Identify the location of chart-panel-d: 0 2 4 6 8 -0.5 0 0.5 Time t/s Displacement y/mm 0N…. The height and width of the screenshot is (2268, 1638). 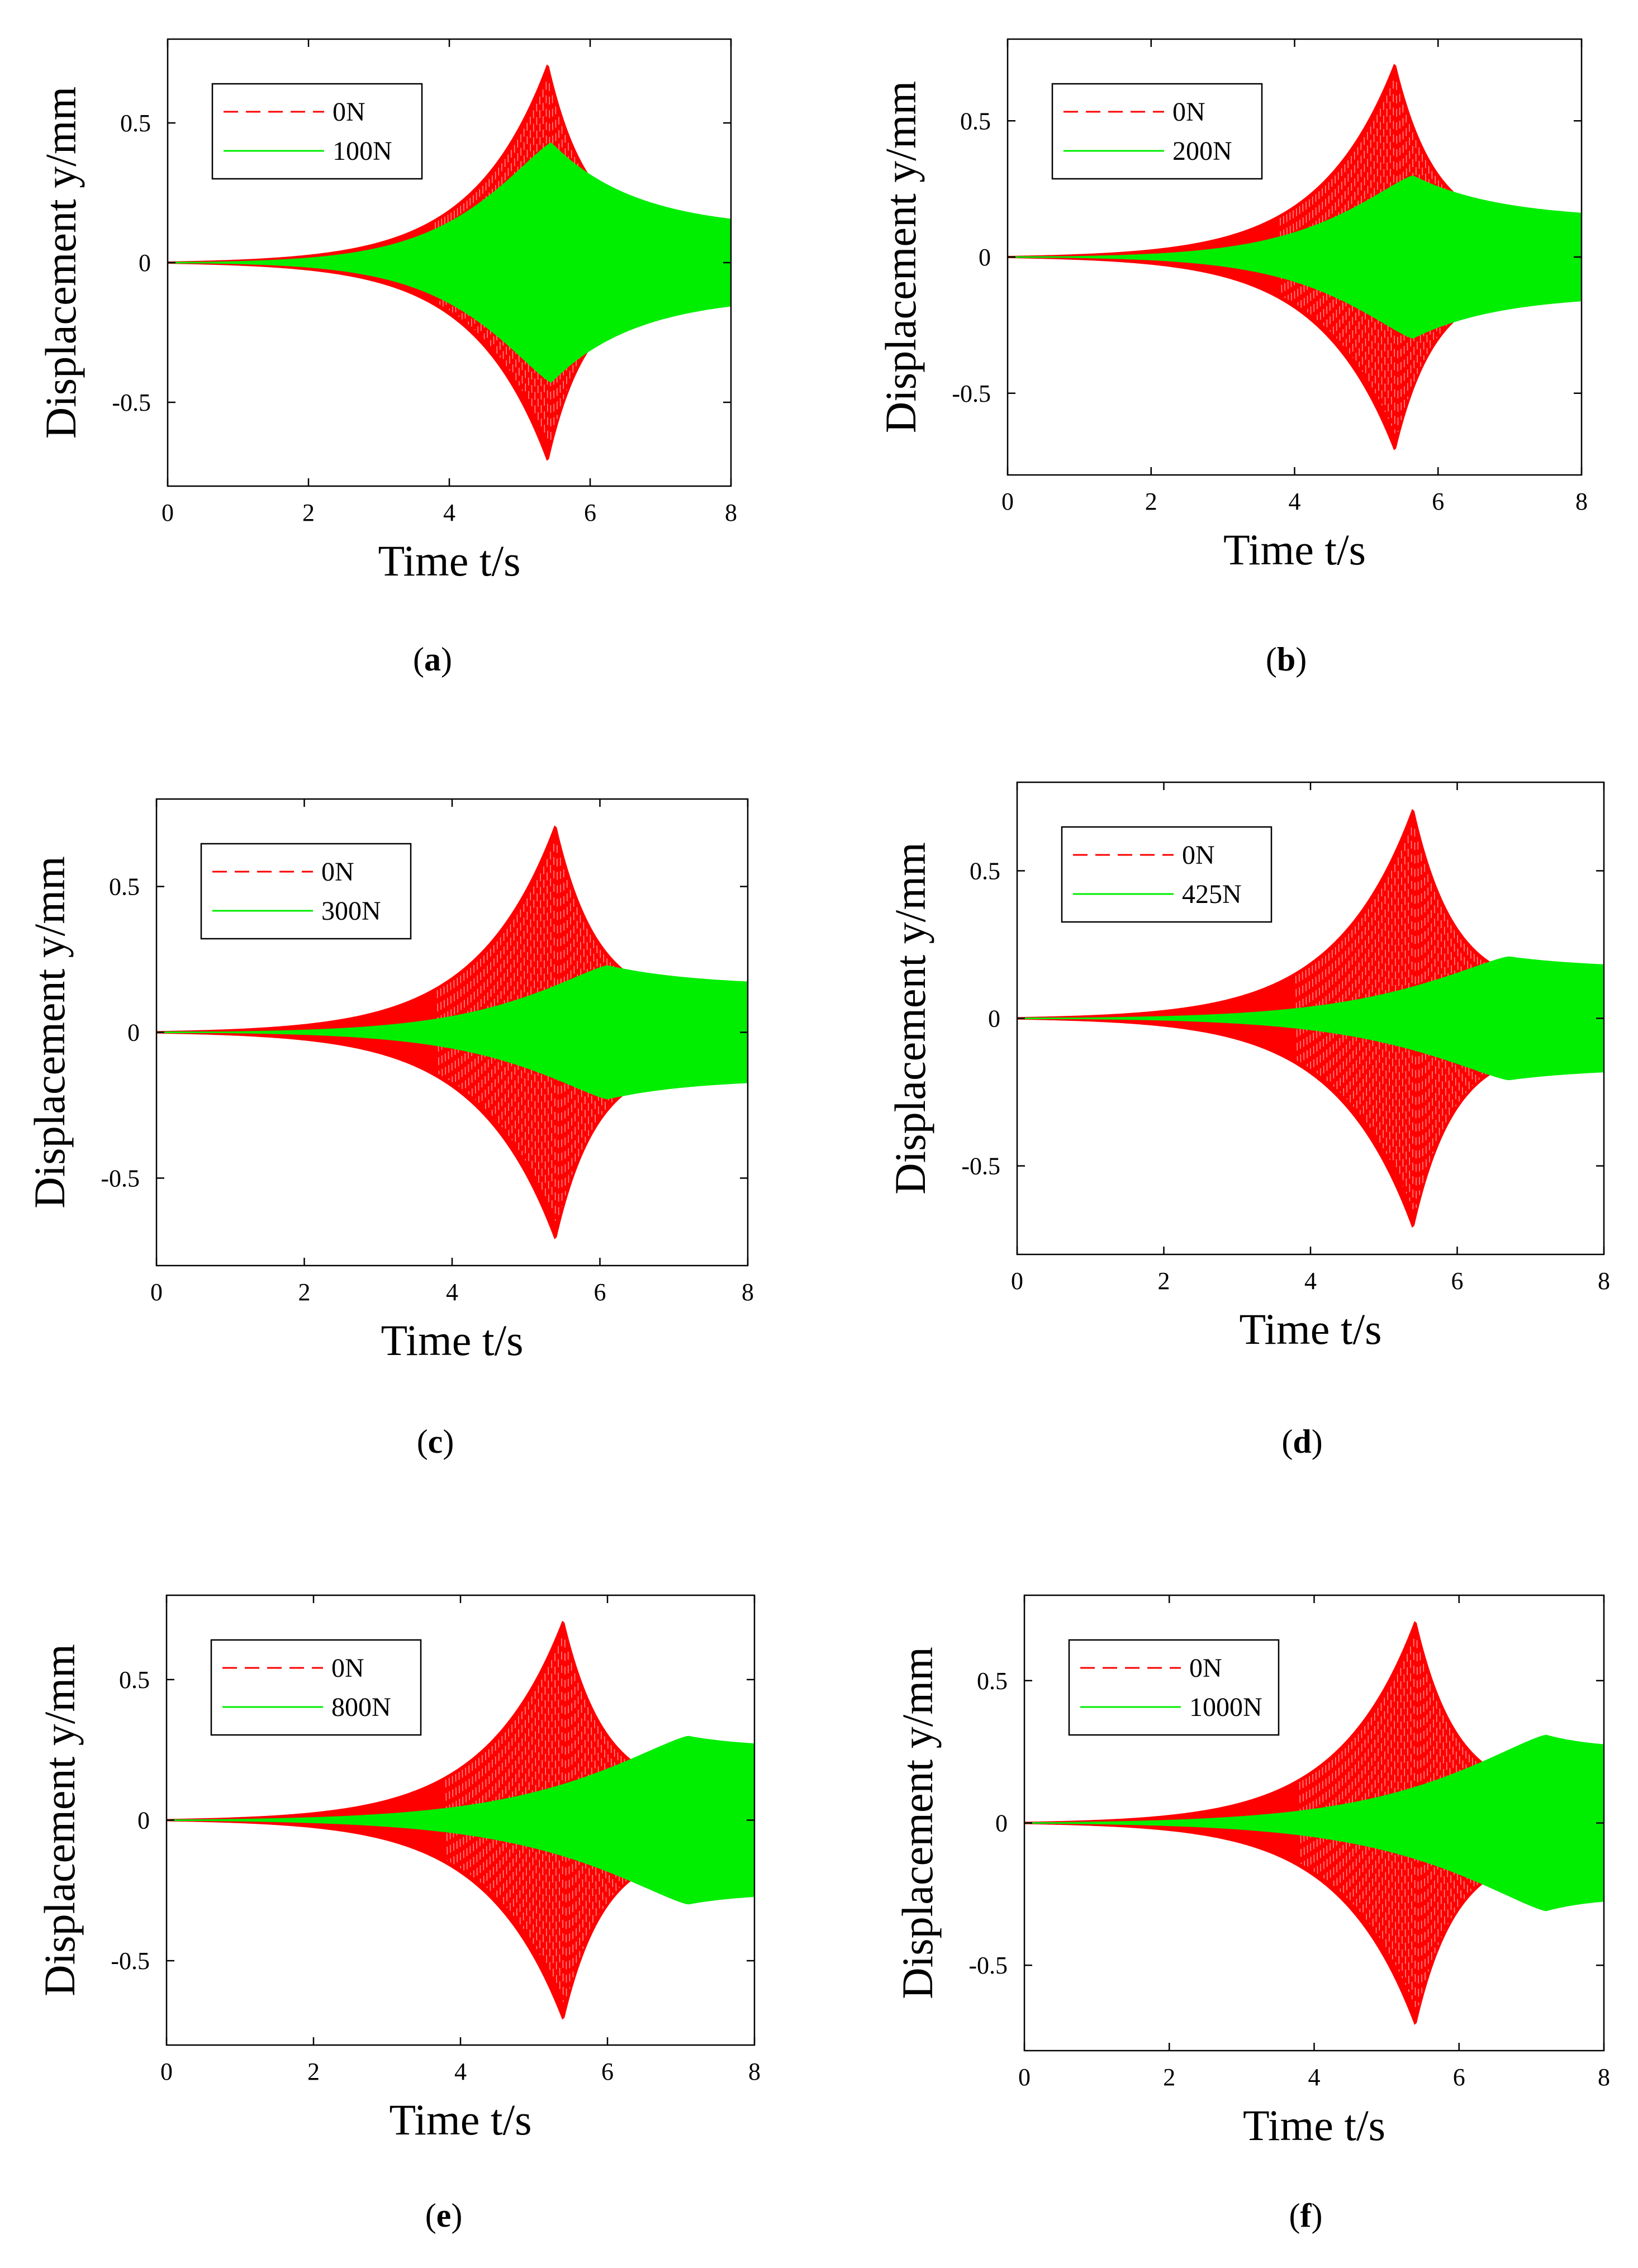
(1248, 1067).